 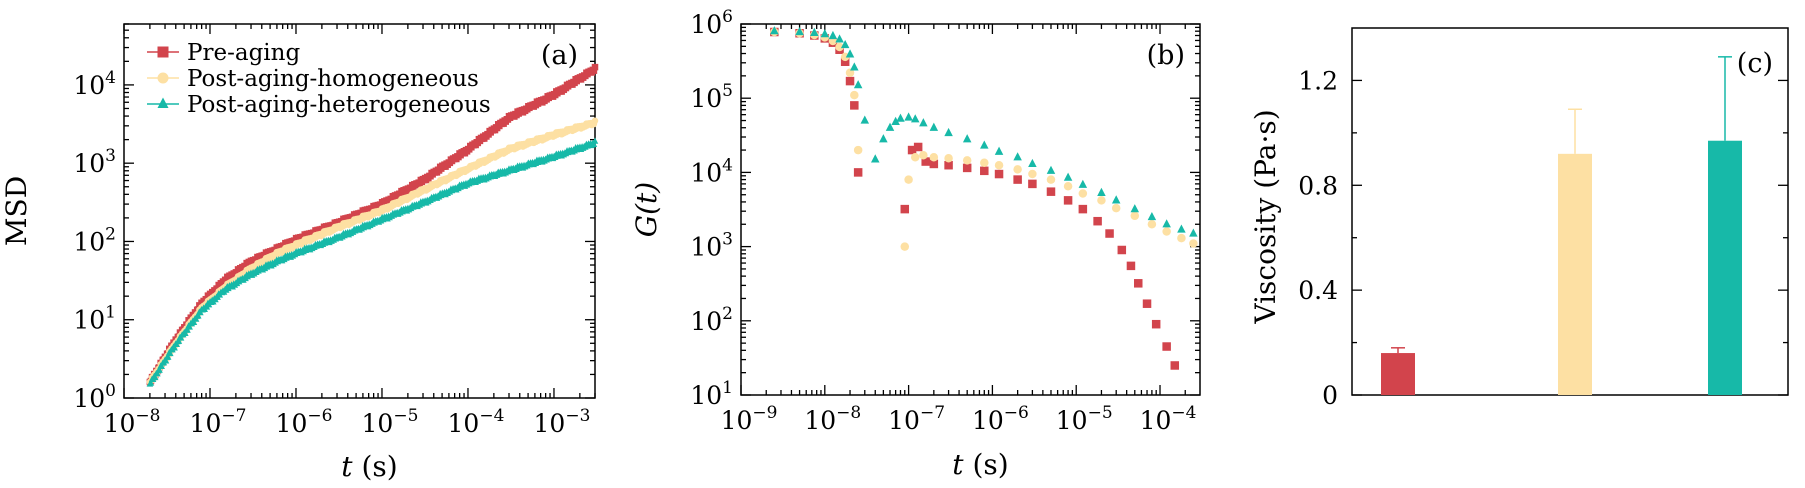 What do you see at coordinates (110, 313) in the screenshot?
I see `panel-a-y-tick-label-exp: 1` at bounding box center [110, 313].